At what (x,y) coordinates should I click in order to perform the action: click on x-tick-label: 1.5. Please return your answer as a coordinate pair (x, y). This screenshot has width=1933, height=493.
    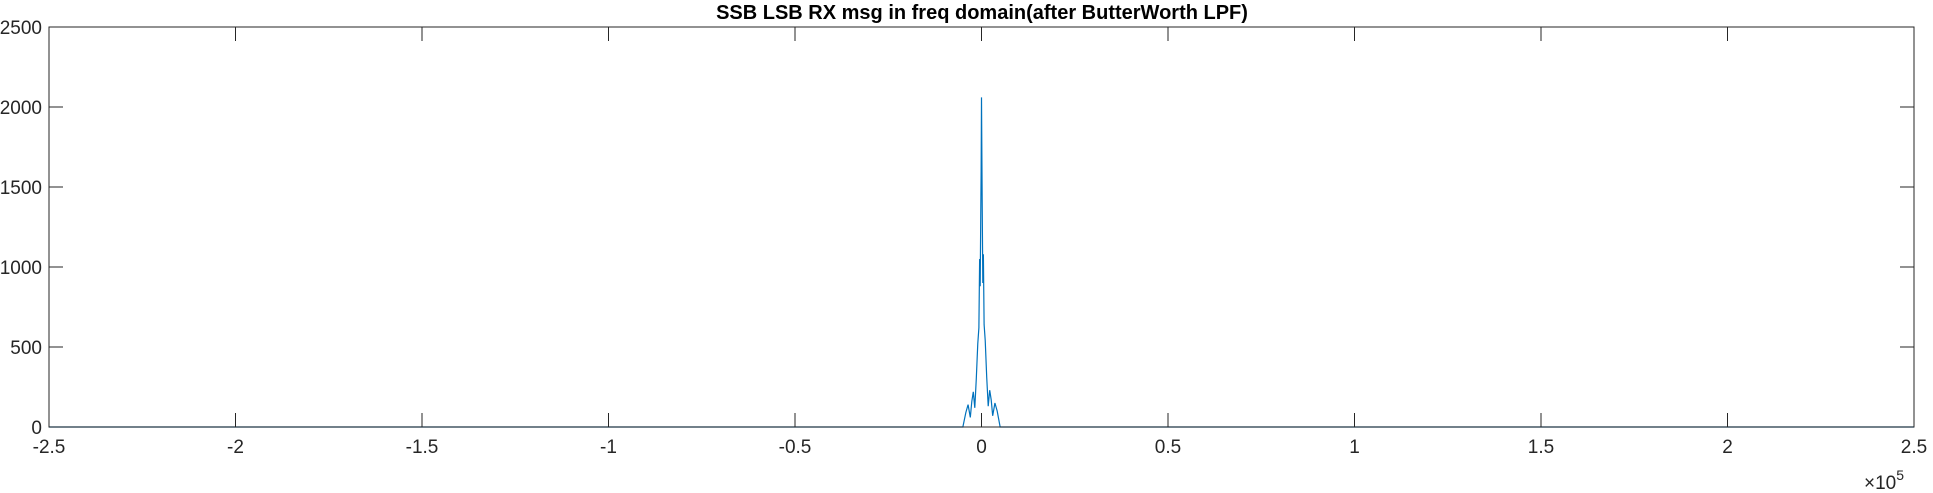
    Looking at the image, I should click on (1541, 447).